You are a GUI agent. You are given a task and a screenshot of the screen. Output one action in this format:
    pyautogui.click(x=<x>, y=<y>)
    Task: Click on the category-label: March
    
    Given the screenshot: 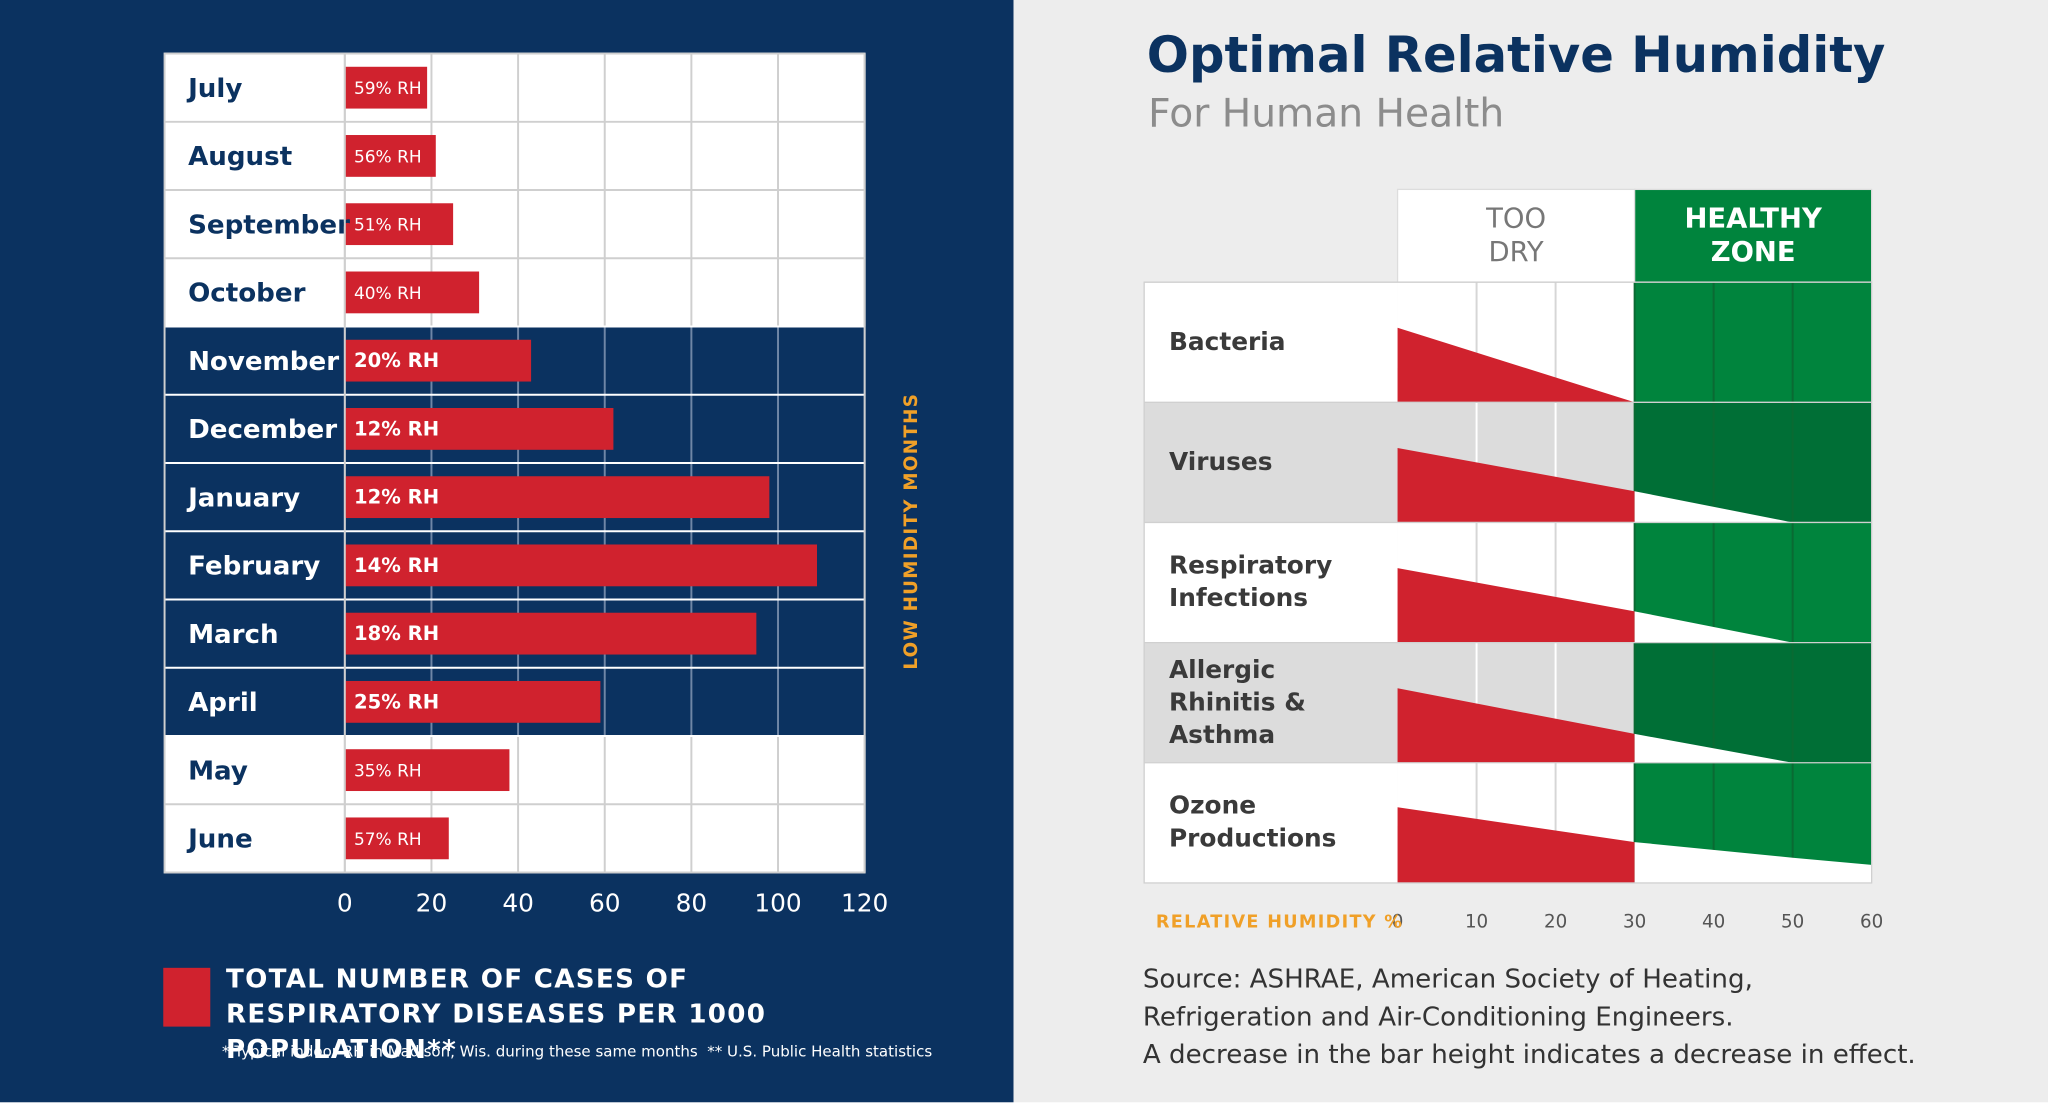 What is the action you would take?
    pyautogui.click(x=233, y=635)
    